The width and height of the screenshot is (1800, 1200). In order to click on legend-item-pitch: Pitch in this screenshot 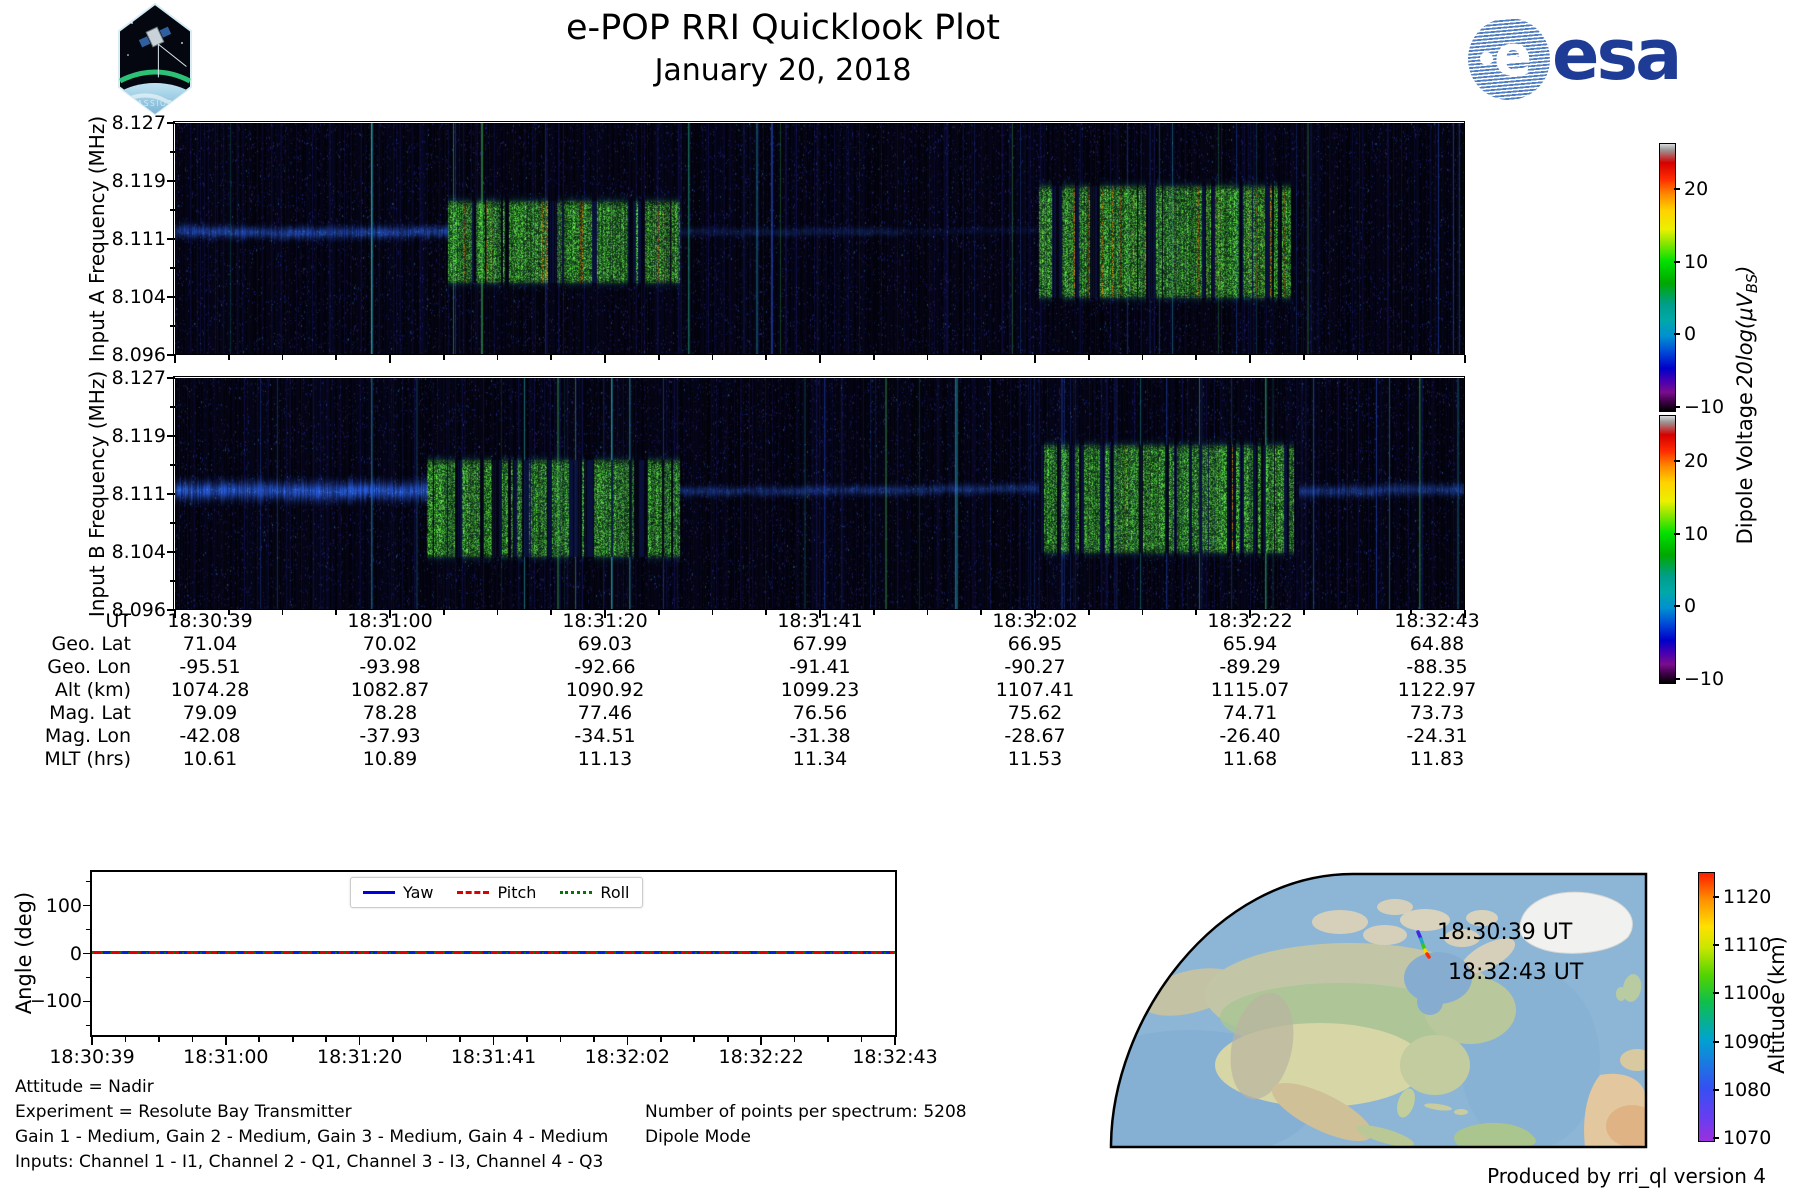, I will do `click(496, 892)`.